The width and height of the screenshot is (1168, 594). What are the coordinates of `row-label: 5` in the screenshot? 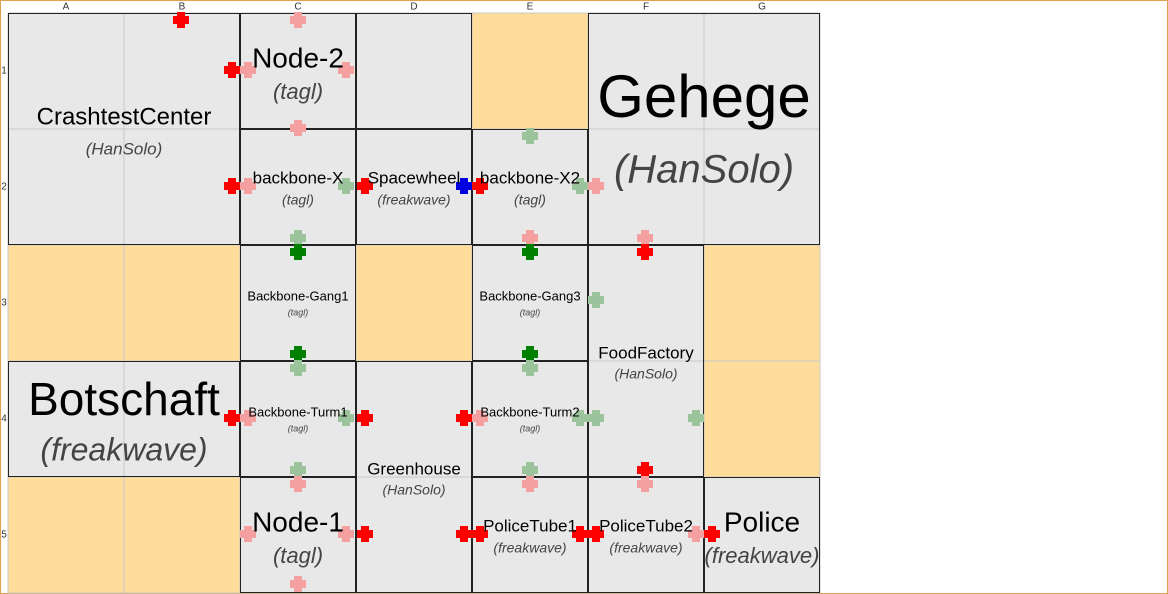 It's located at (4, 535).